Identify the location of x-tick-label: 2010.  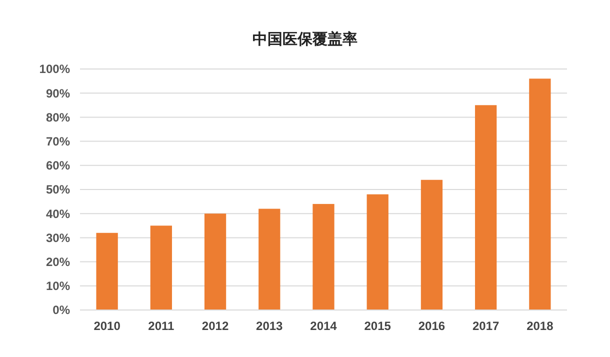
(107, 326).